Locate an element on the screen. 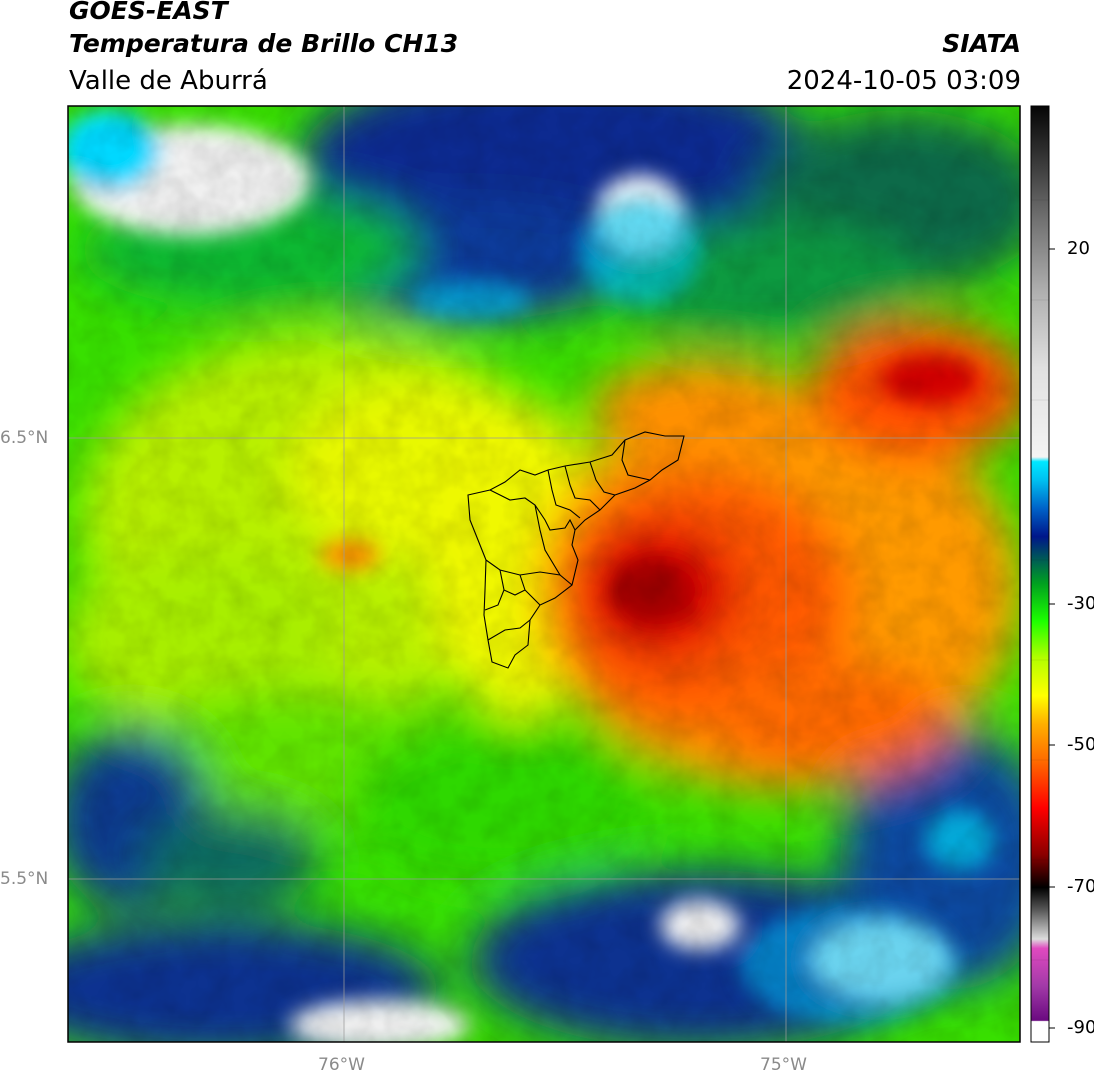  cb-label-minus-30: -30 is located at coordinates (1080, 603).